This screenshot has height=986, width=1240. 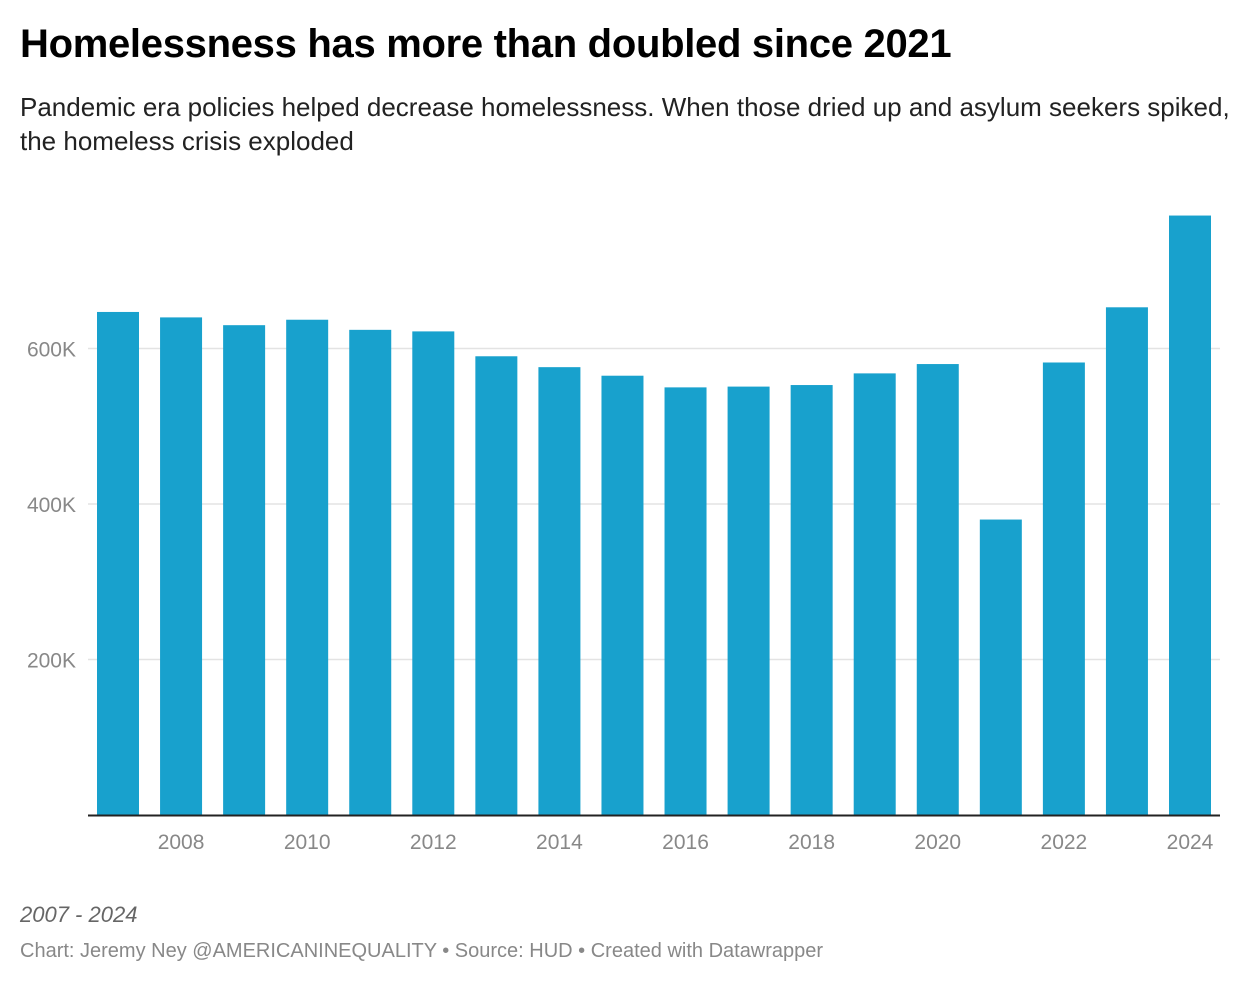 I want to click on bar-2019, so click(x=874, y=594).